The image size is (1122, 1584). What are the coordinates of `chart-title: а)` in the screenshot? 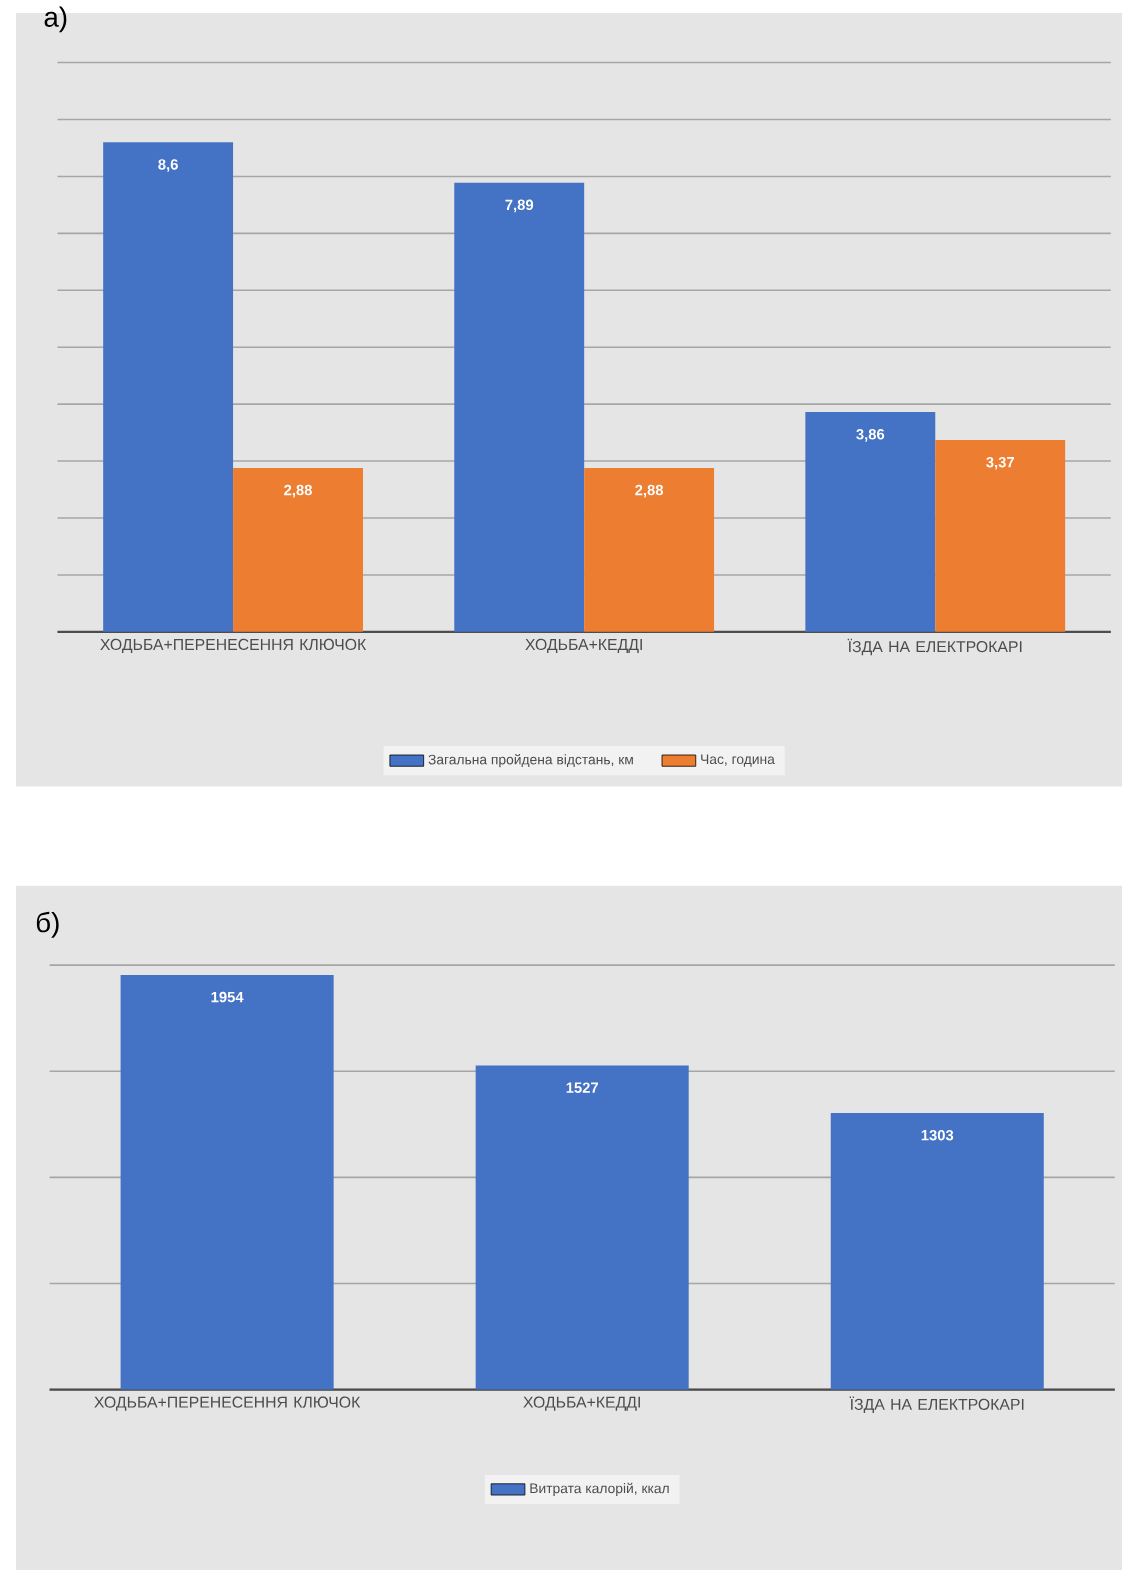 It's located at (55, 19).